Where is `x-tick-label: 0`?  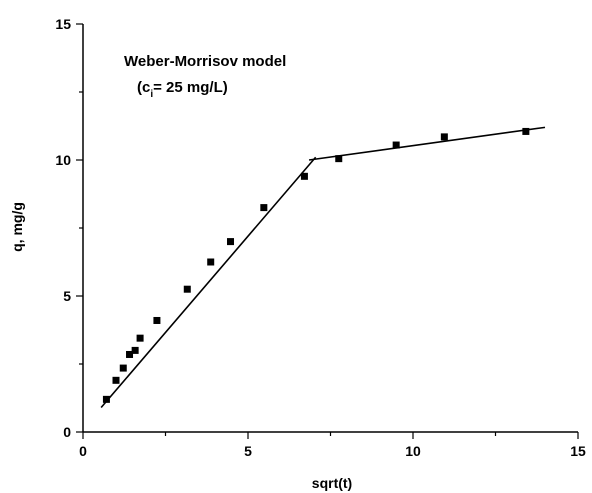
x-tick-label: 0 is located at coordinates (83, 451).